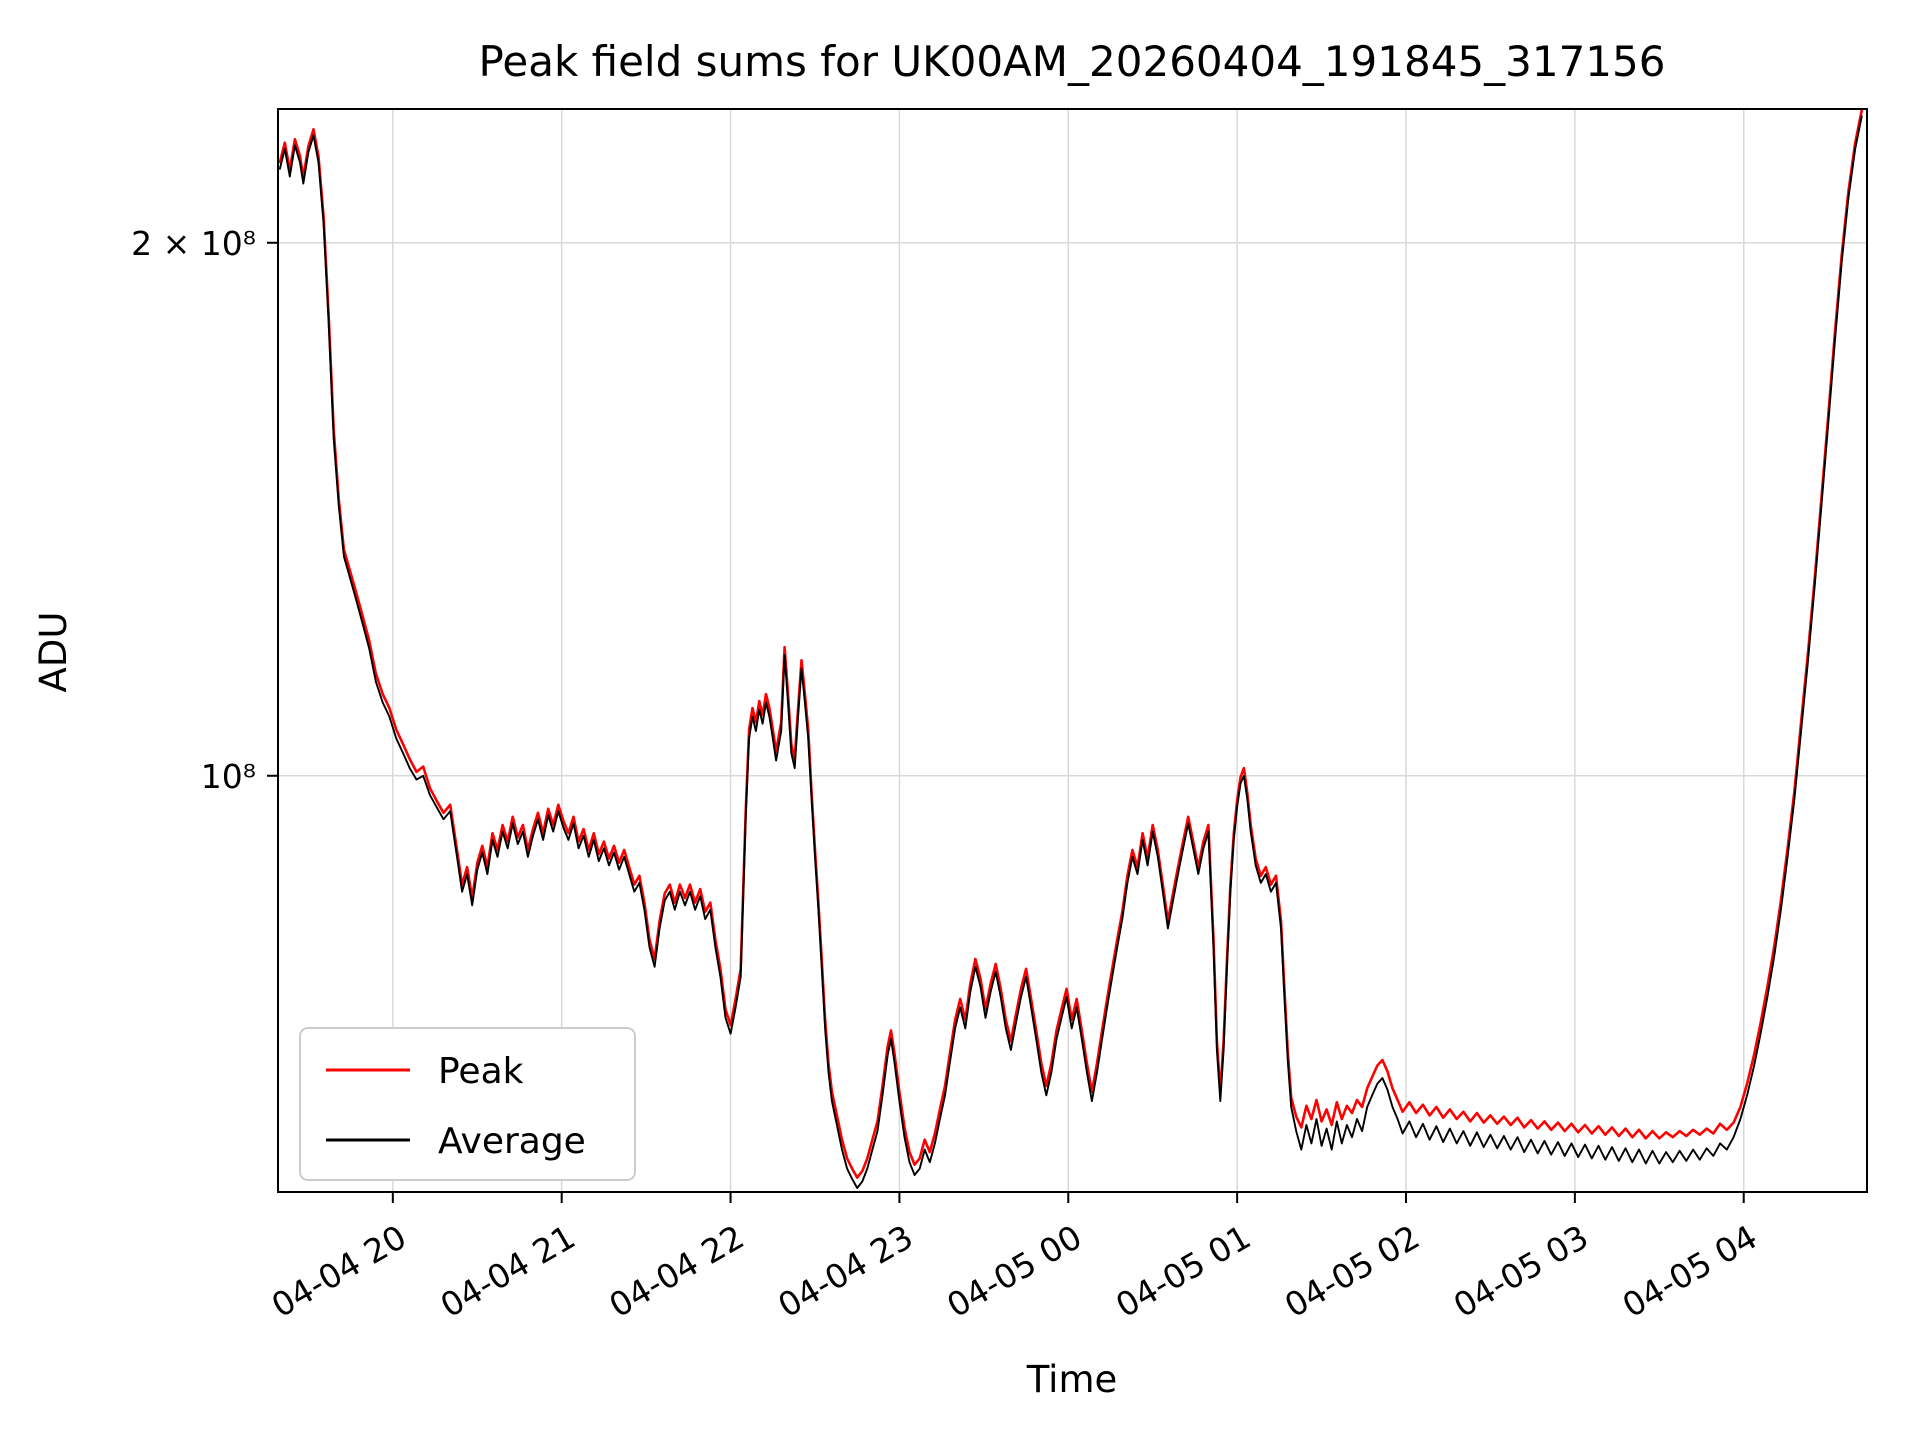 The width and height of the screenshot is (1920, 1440). I want to click on x-tick-label: 04-04 22, so click(677, 1271).